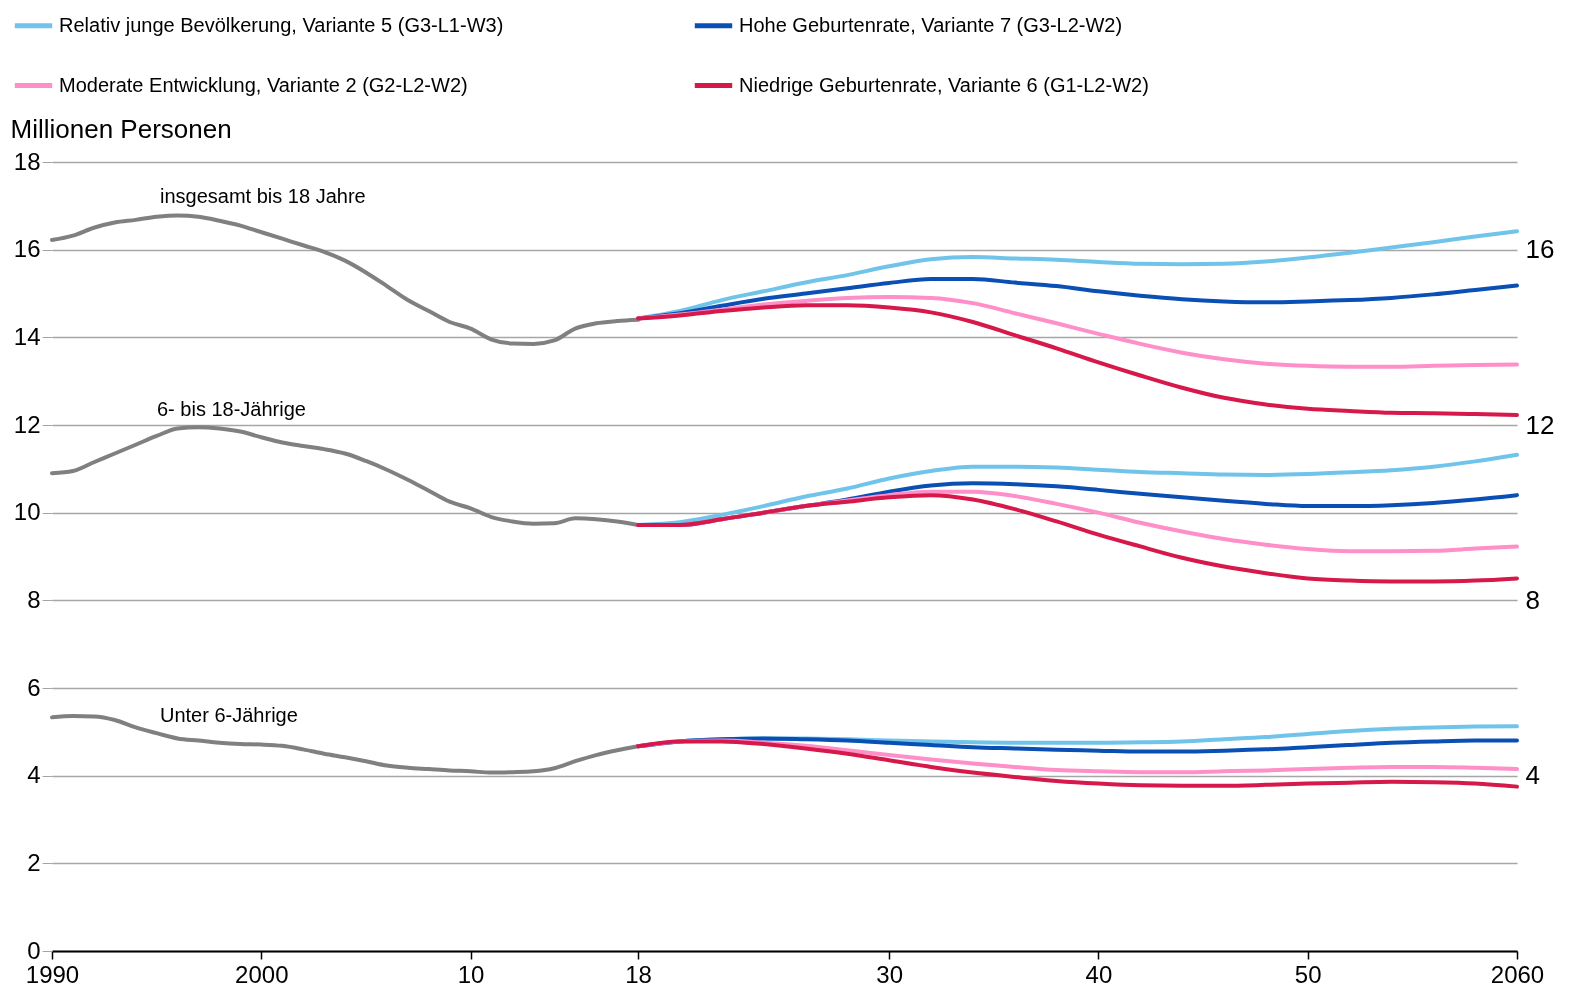  Describe the element at coordinates (1540, 424) in the screenshot. I see `y2-tick-label: 12` at that location.